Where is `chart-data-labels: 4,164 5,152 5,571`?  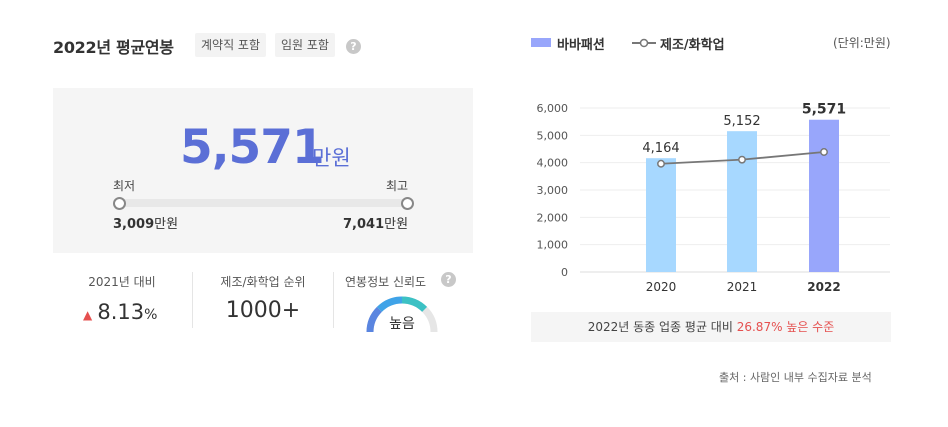 chart-data-labels: 4,164 5,152 5,571 is located at coordinates (744, 129).